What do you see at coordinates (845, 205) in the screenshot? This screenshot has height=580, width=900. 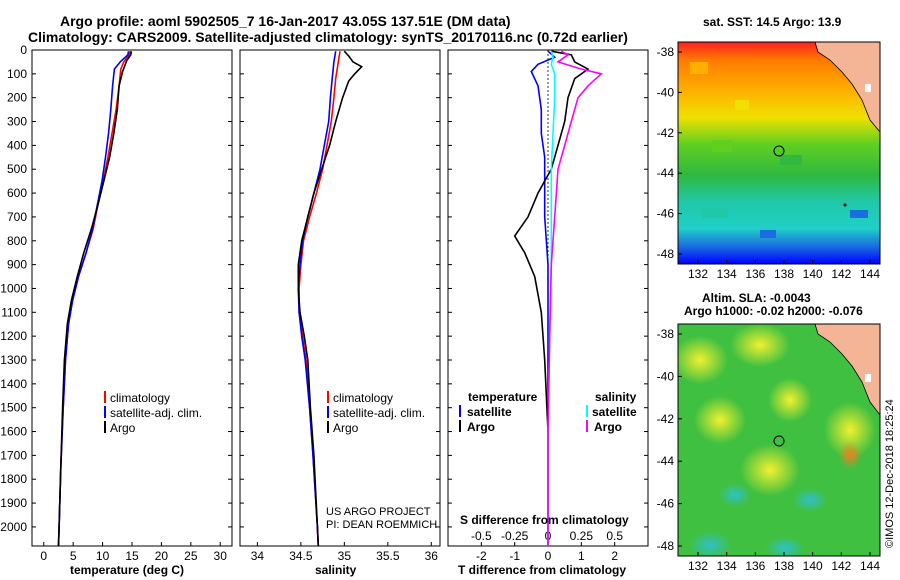 I see `sst-dot` at bounding box center [845, 205].